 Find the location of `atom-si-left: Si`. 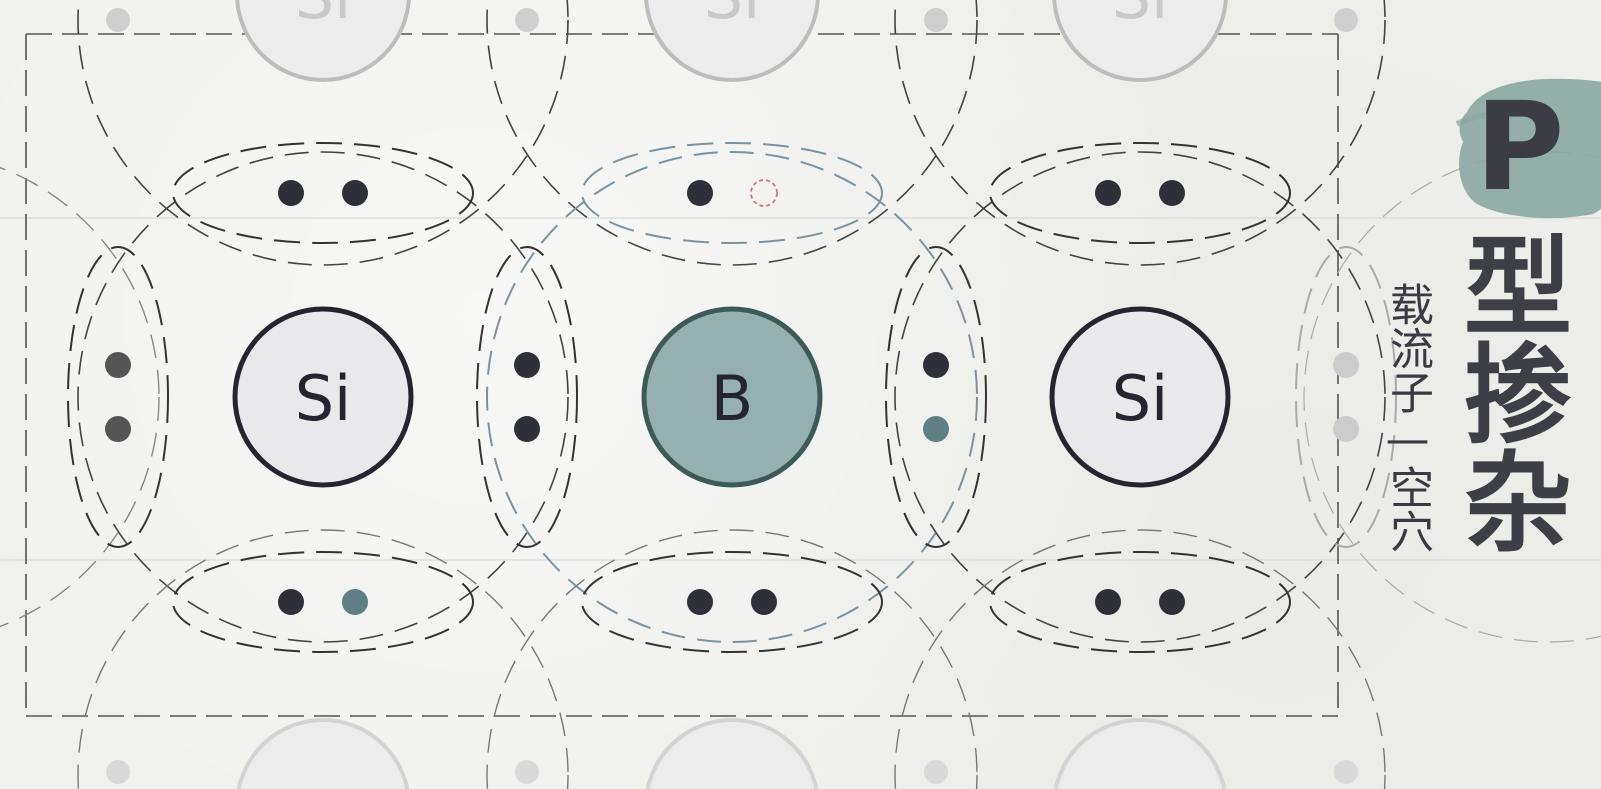

atom-si-left: Si is located at coordinates (323, 397).